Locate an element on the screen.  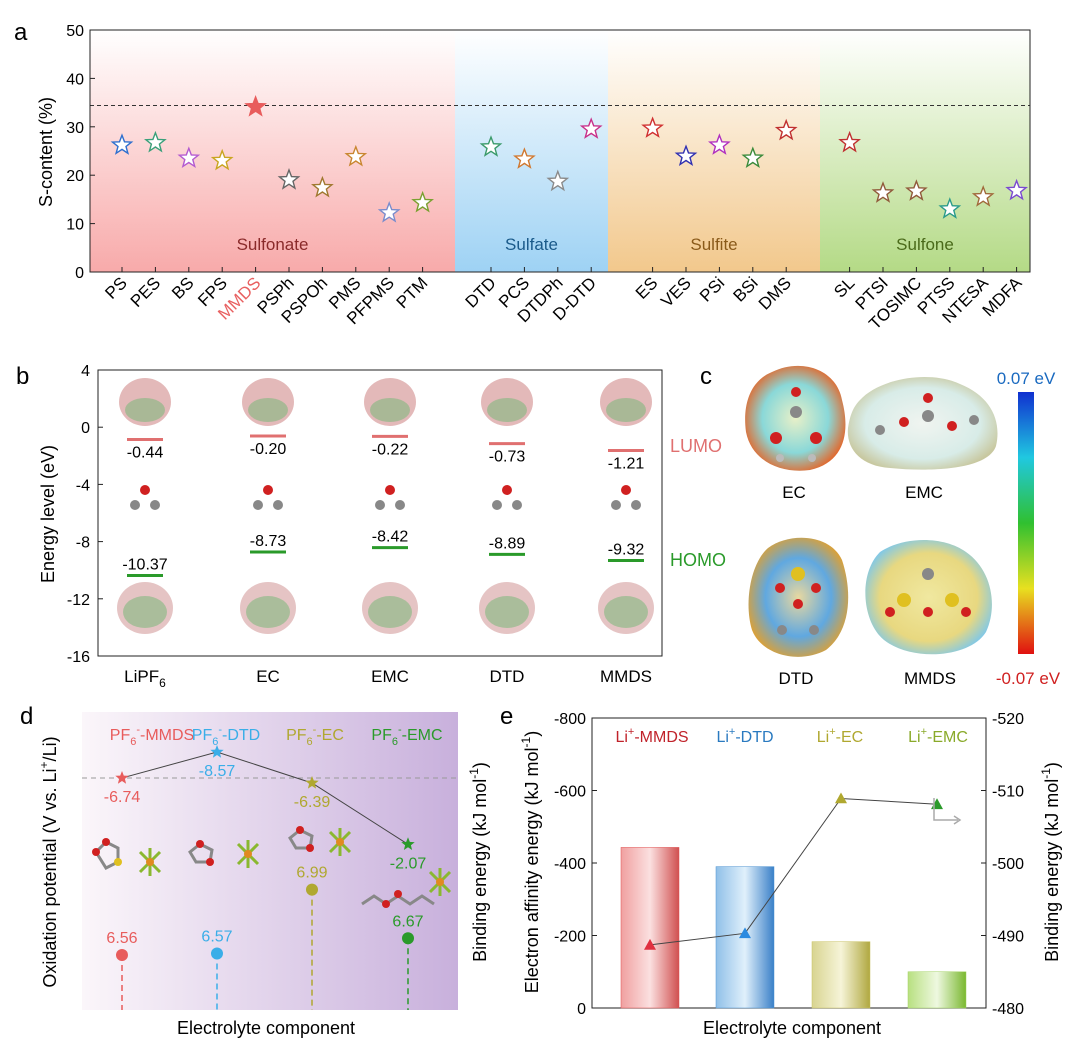
y-axis-label: Energy level (eV) is located at coordinates (48, 514).